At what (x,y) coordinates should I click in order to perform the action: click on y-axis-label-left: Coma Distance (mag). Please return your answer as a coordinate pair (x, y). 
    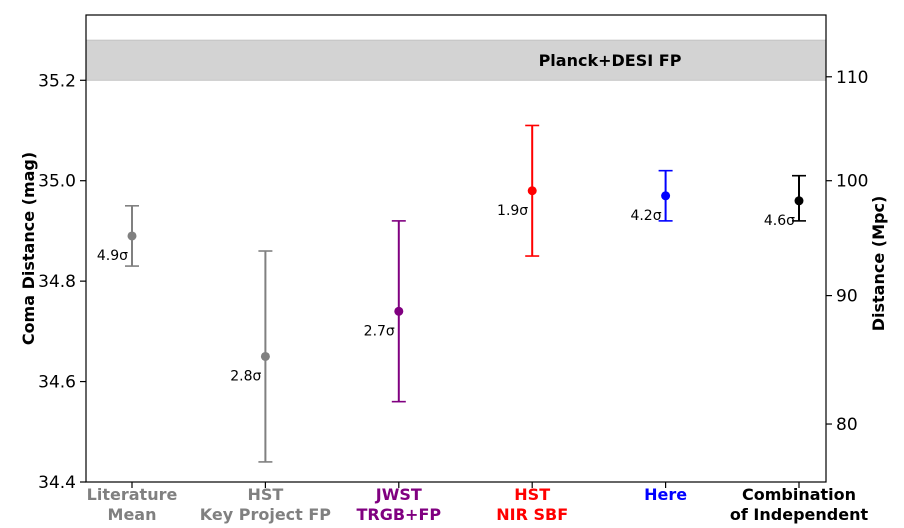
    Looking at the image, I should click on (28, 248).